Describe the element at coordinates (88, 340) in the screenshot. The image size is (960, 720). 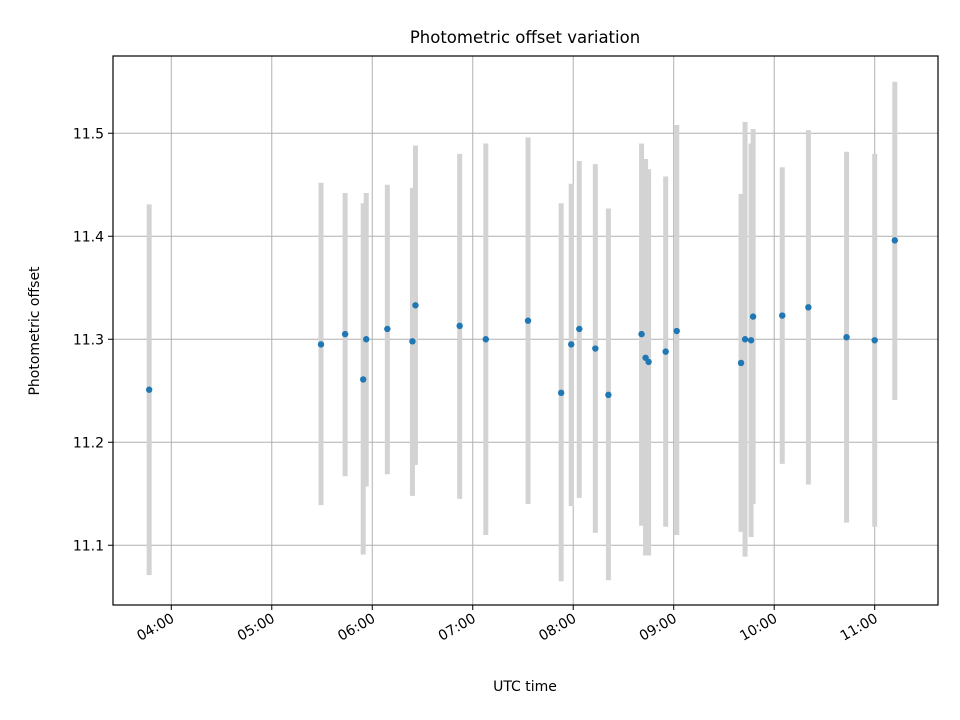
I see `y-tick-label: 11.3` at that location.